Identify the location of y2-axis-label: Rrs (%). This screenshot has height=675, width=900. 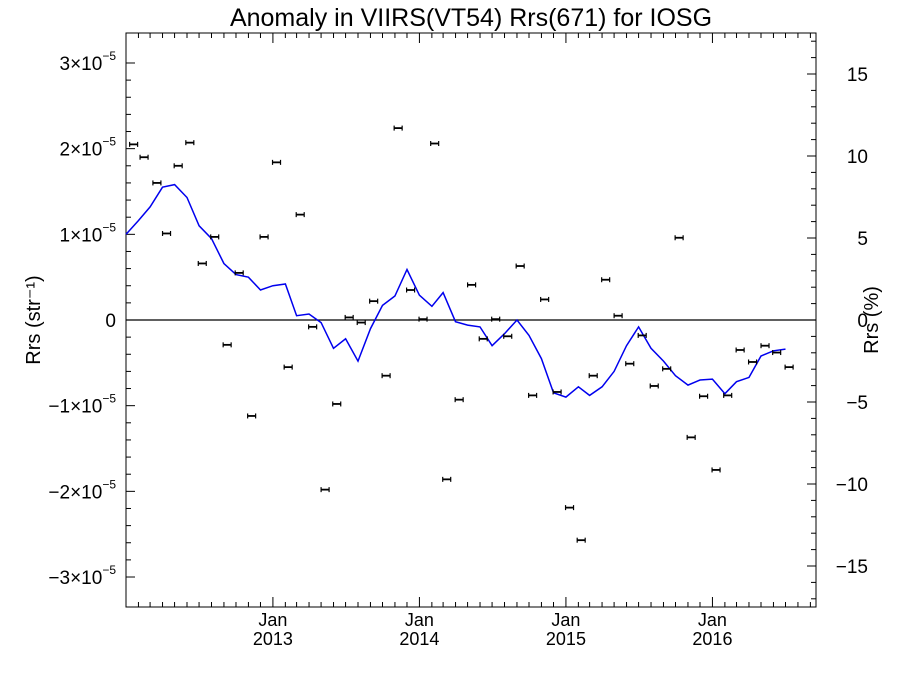
(872, 320).